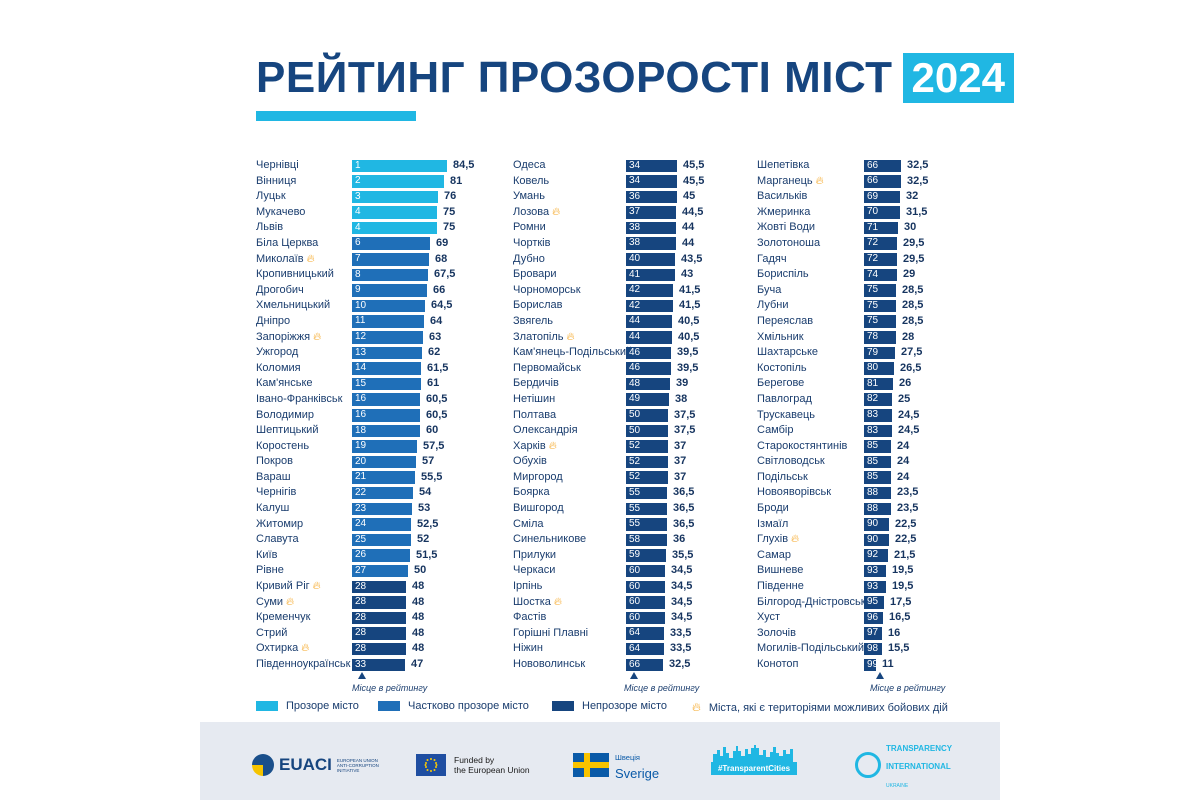 Image resolution: width=1200 pixels, height=800 pixels. What do you see at coordinates (270, 570) in the screenshot?
I see `city-label: Рівне` at bounding box center [270, 570].